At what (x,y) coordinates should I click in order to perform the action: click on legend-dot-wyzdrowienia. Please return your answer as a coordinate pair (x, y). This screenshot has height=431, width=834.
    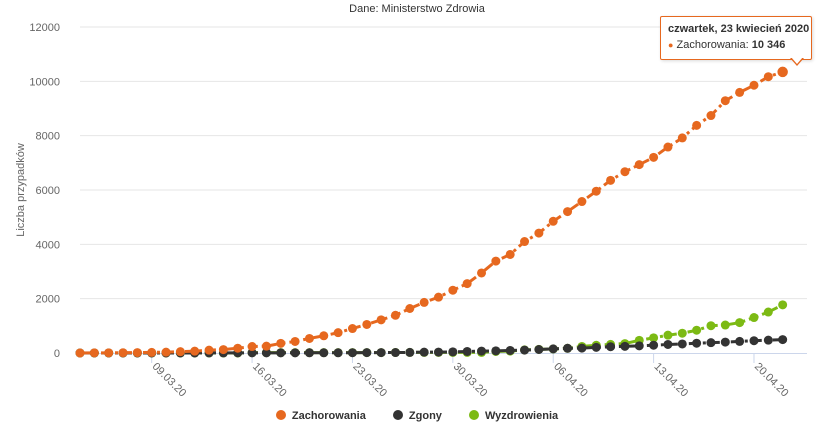
    Looking at the image, I should click on (473, 415).